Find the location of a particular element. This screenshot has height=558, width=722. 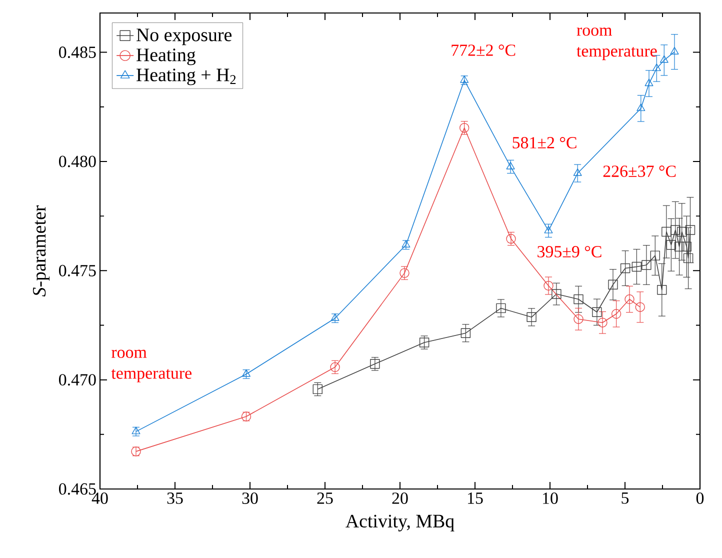

y-tick-label: 0.480 is located at coordinates (77, 162).